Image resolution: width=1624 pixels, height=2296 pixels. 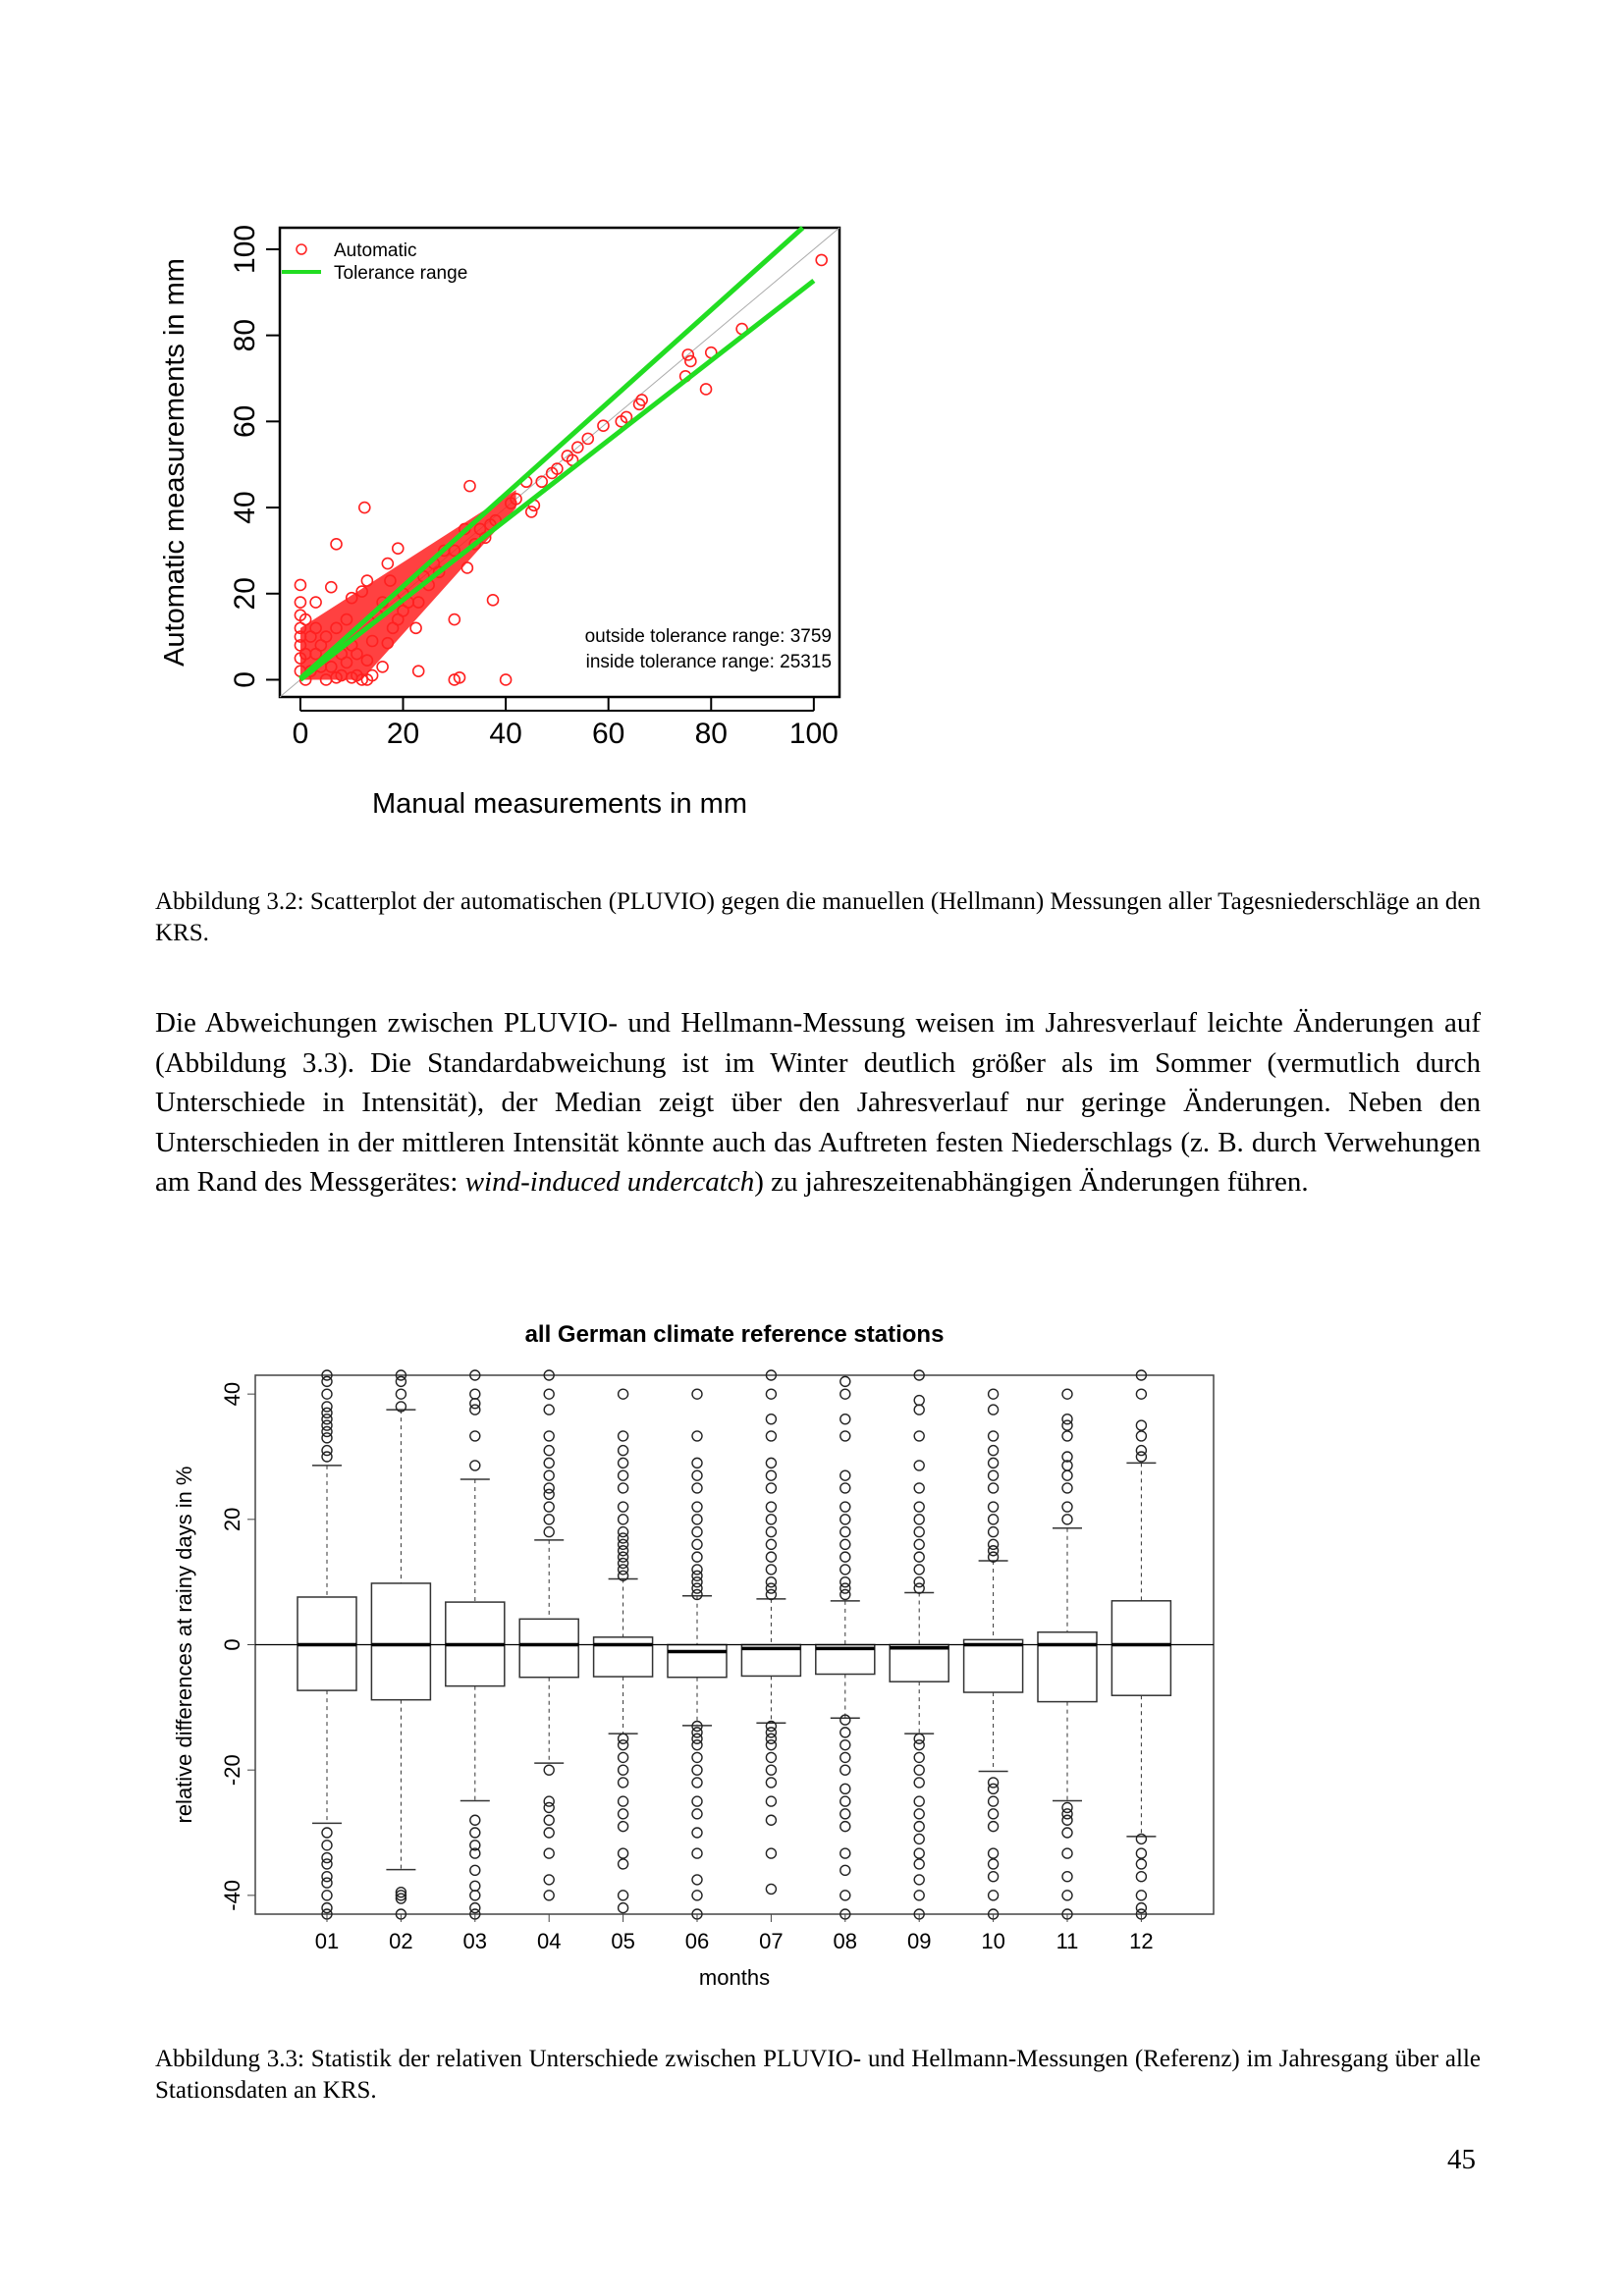 What do you see at coordinates (814, 734) in the screenshot?
I see `x-tick-label: 100` at bounding box center [814, 734].